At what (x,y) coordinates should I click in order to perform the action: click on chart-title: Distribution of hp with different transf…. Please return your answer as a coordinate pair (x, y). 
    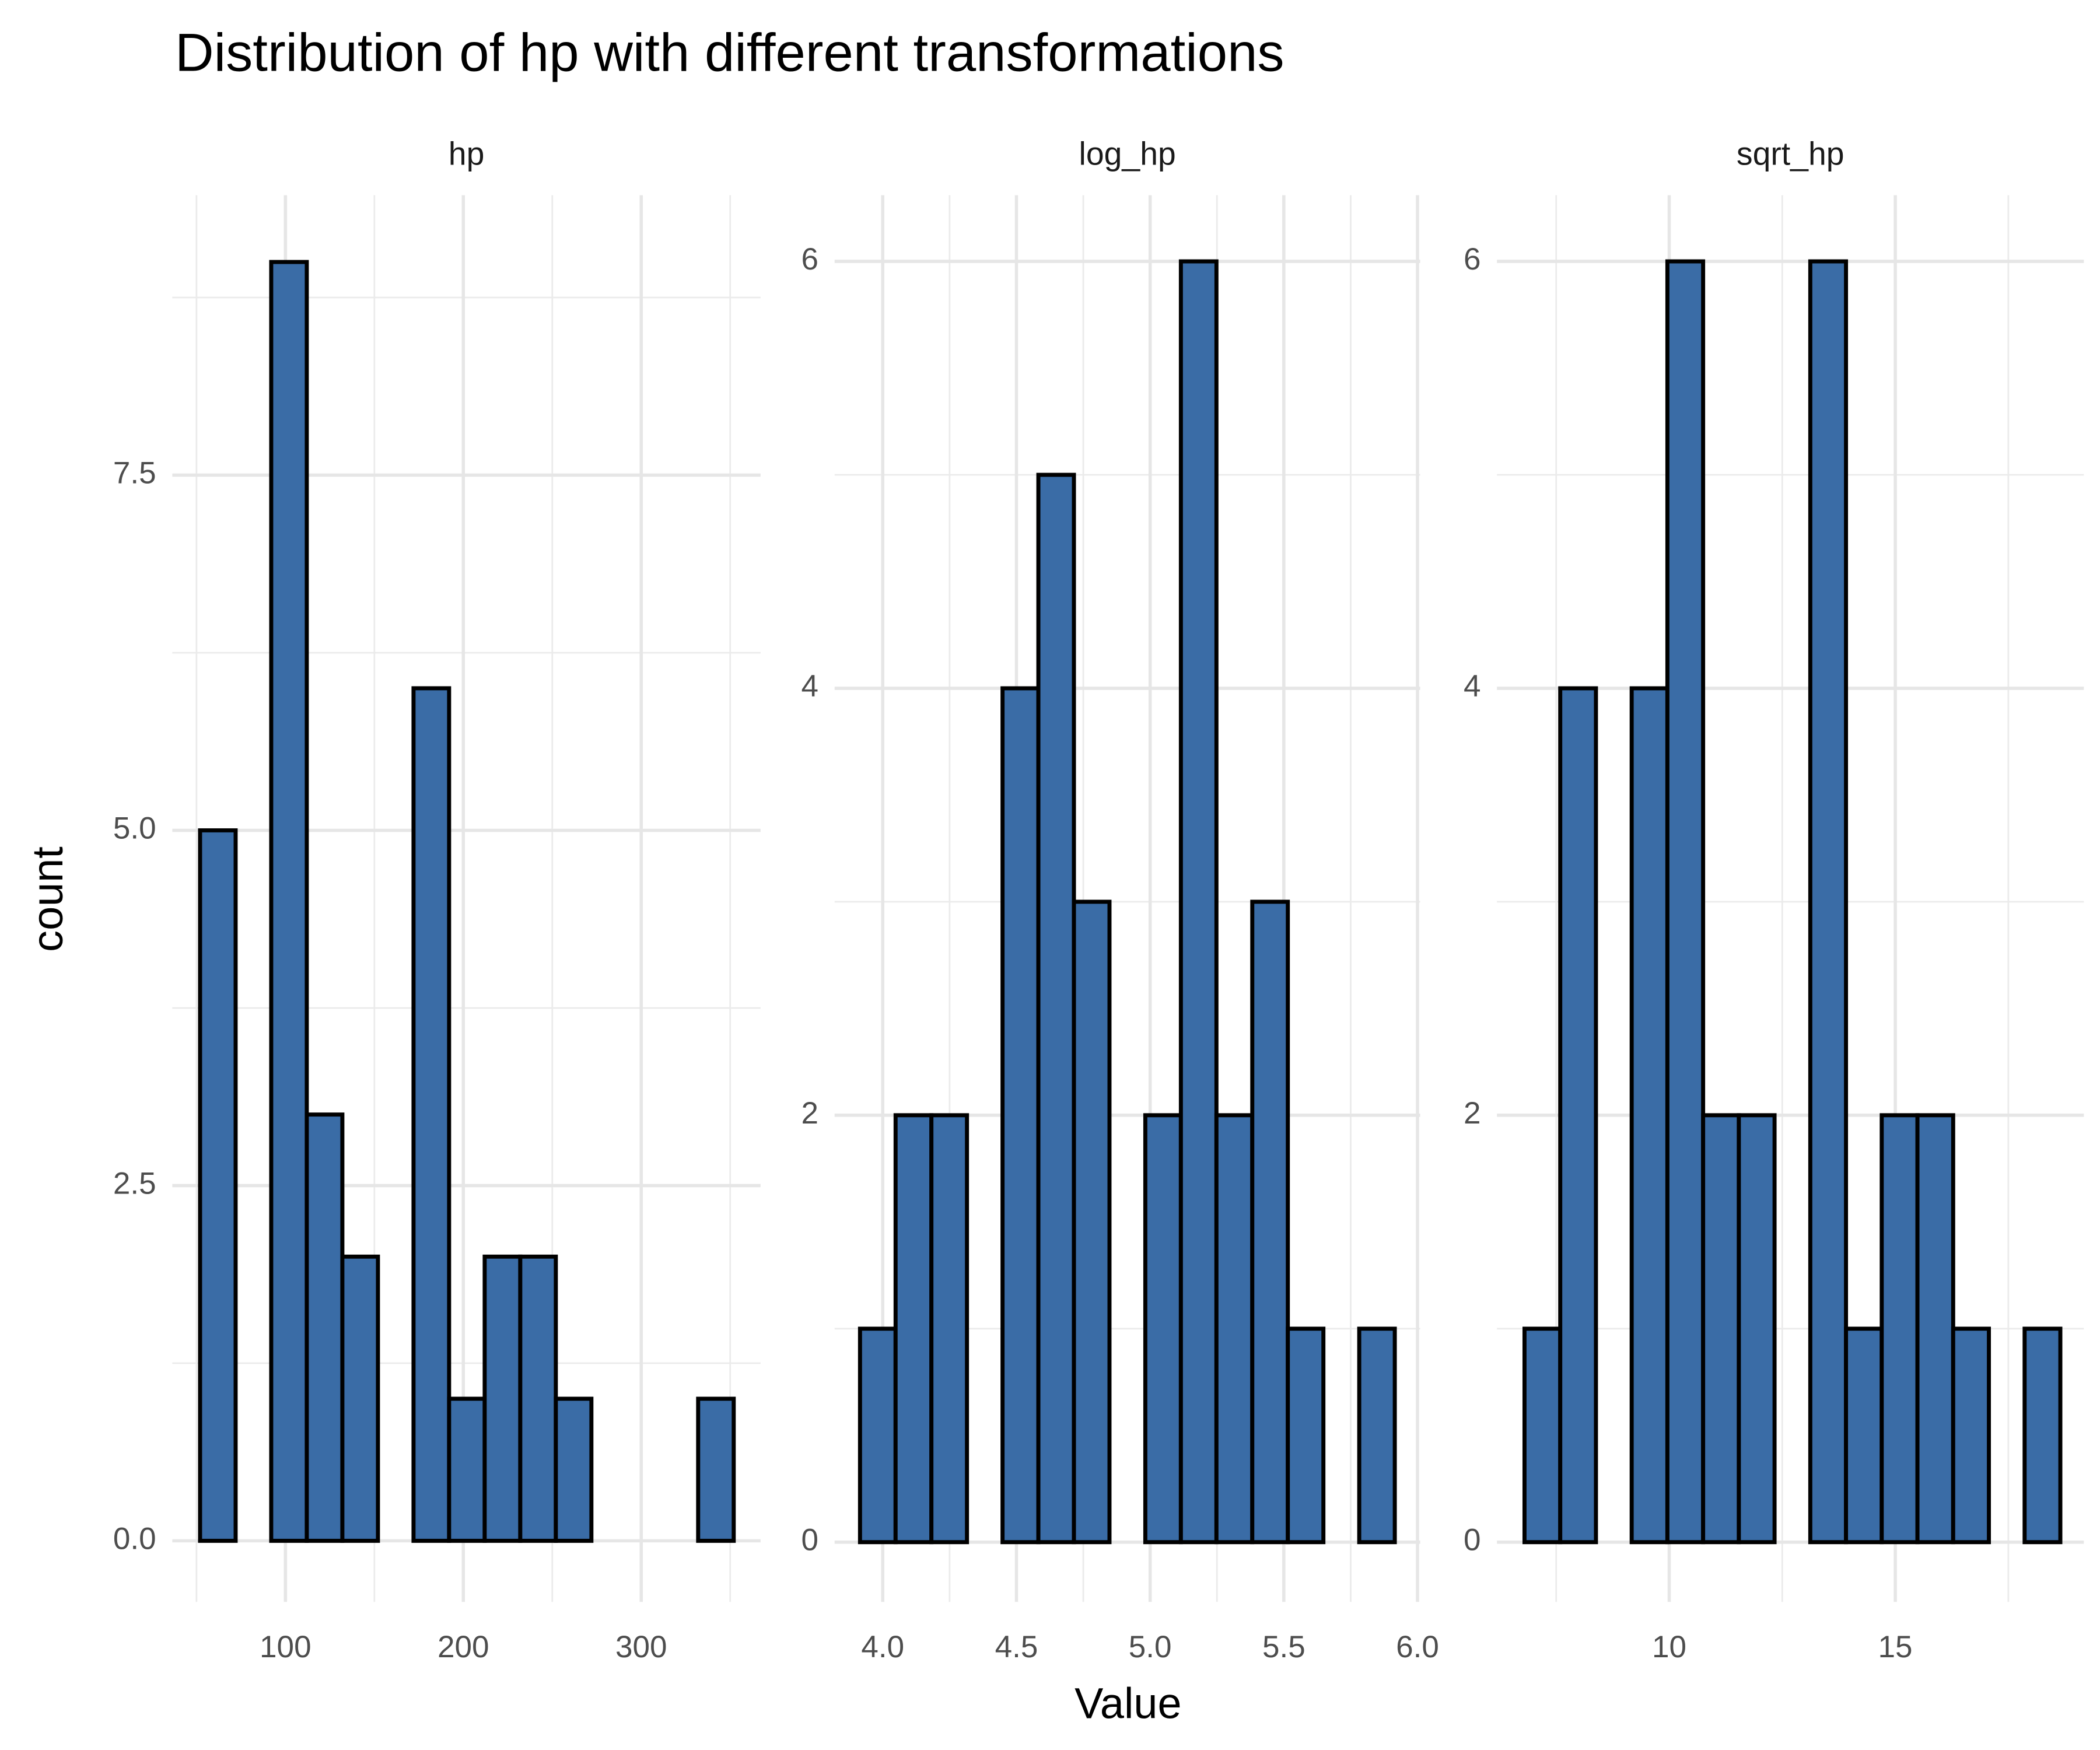
    Looking at the image, I should click on (729, 52).